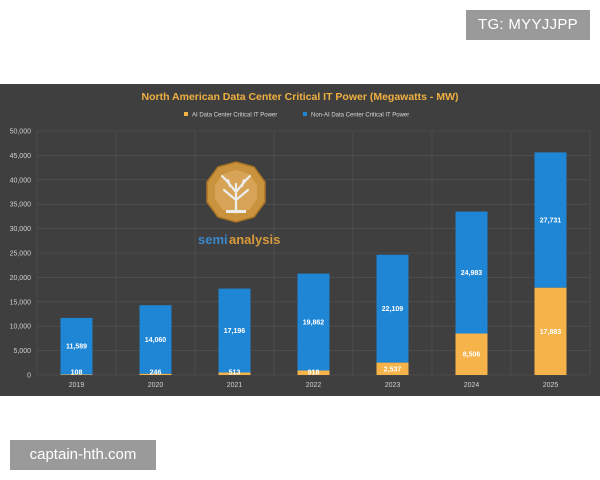 Image resolution: width=600 pixels, height=480 pixels. I want to click on y-tick-label: 20,000, so click(21, 278).